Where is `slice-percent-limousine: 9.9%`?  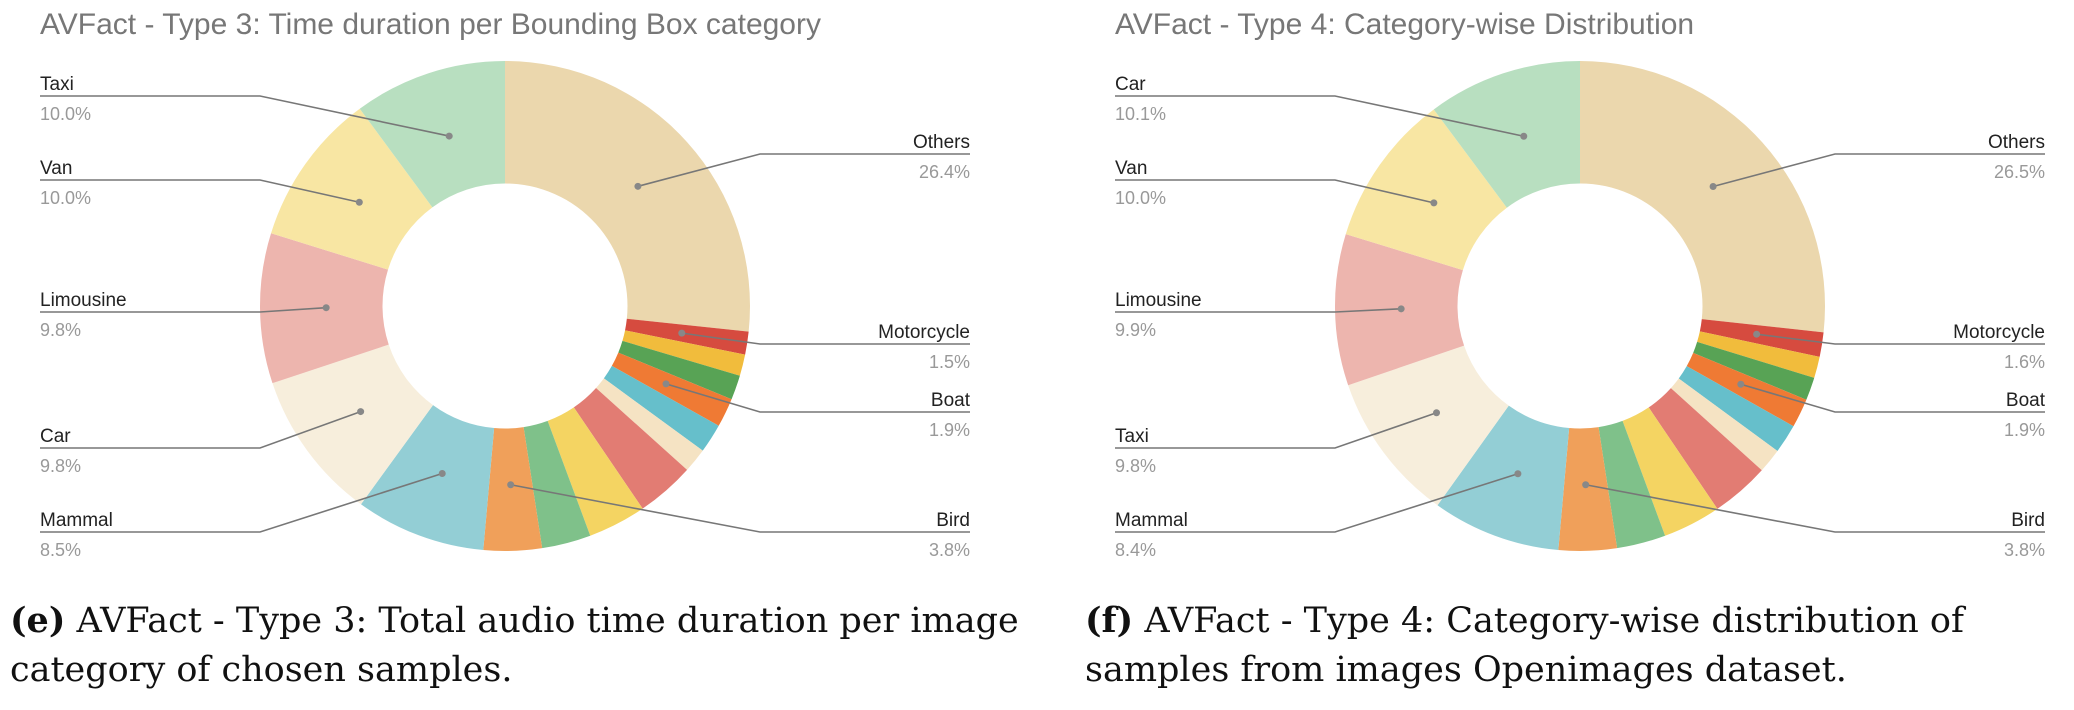
slice-percent-limousine: 9.9% is located at coordinates (1135, 330).